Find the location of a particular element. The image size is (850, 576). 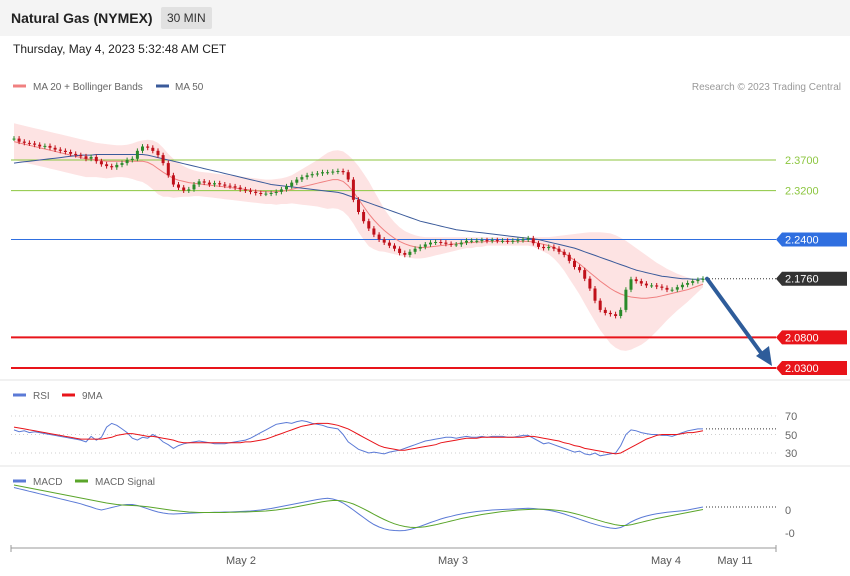

timeframe-badge: 30 MIN is located at coordinates (186, 18).